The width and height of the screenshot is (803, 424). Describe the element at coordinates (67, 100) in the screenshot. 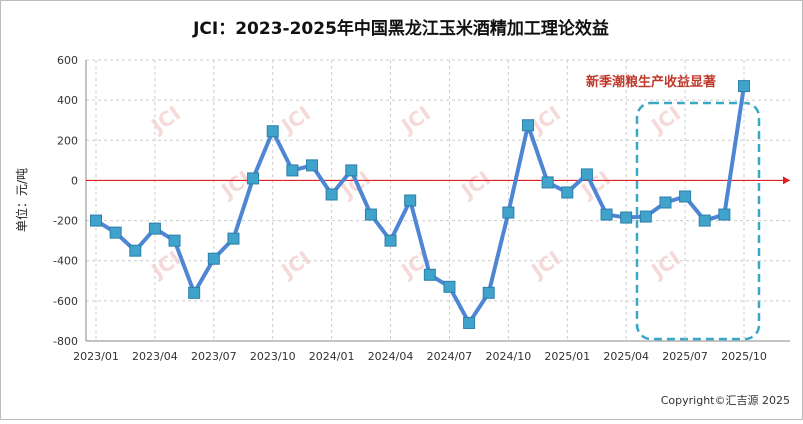

I see `y-tick-label: 400` at that location.